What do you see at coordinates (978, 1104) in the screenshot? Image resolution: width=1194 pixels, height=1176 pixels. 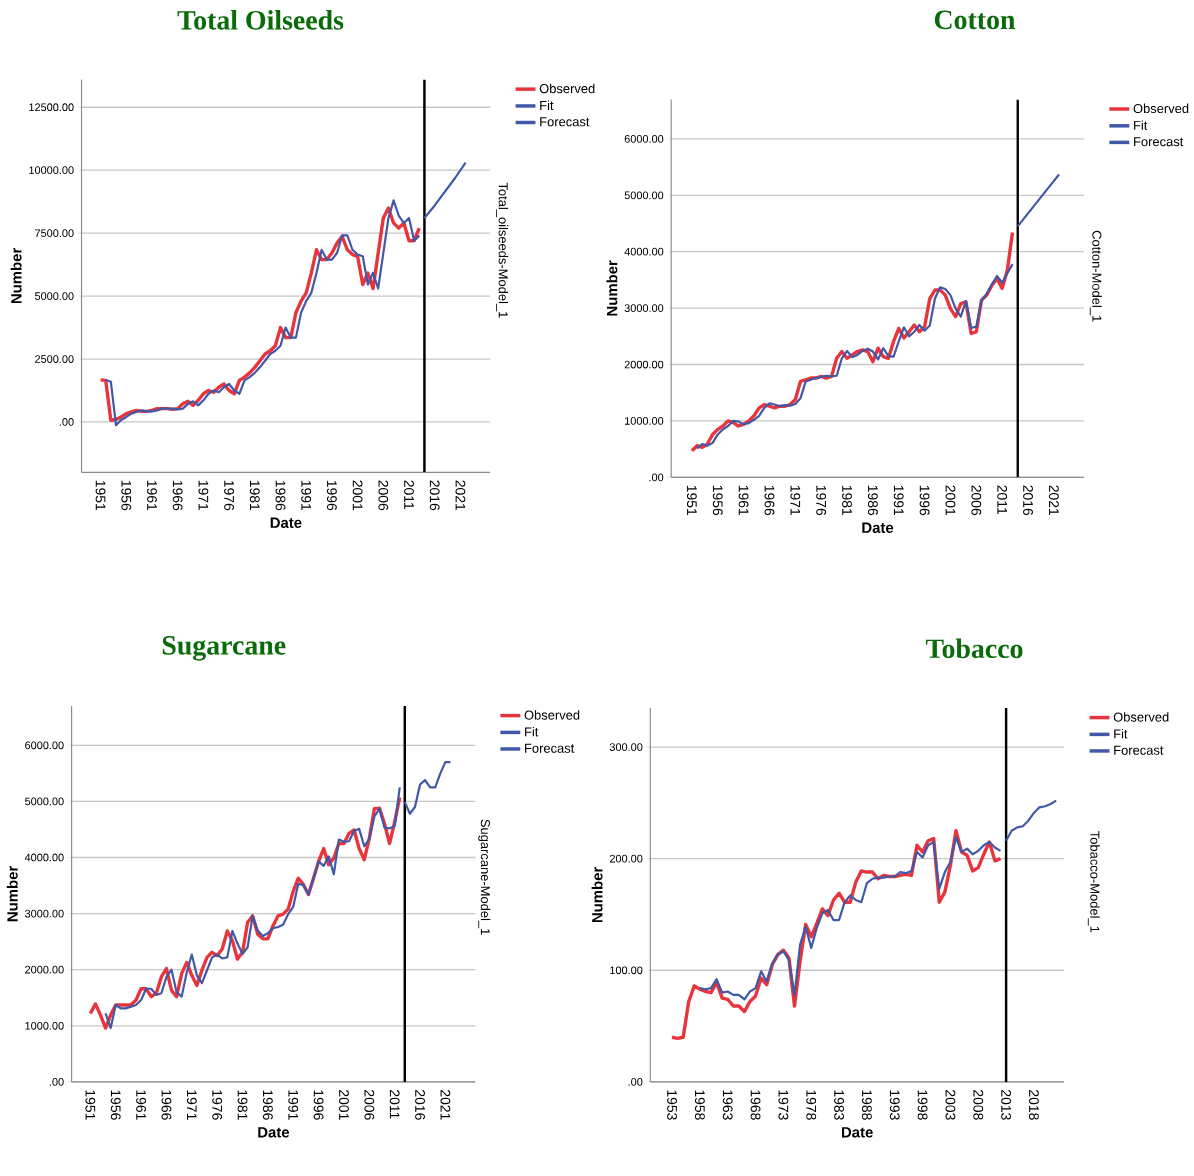 I see `x-tick-label: 2008` at bounding box center [978, 1104].